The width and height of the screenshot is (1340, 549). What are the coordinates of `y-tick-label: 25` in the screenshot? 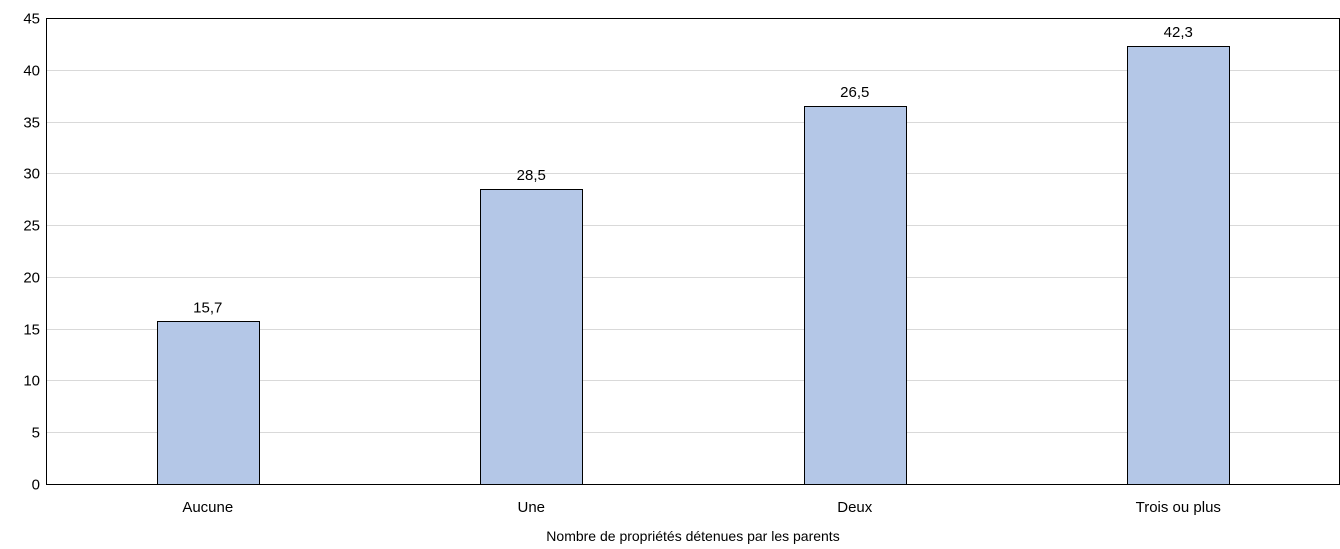 It's located at (31, 226).